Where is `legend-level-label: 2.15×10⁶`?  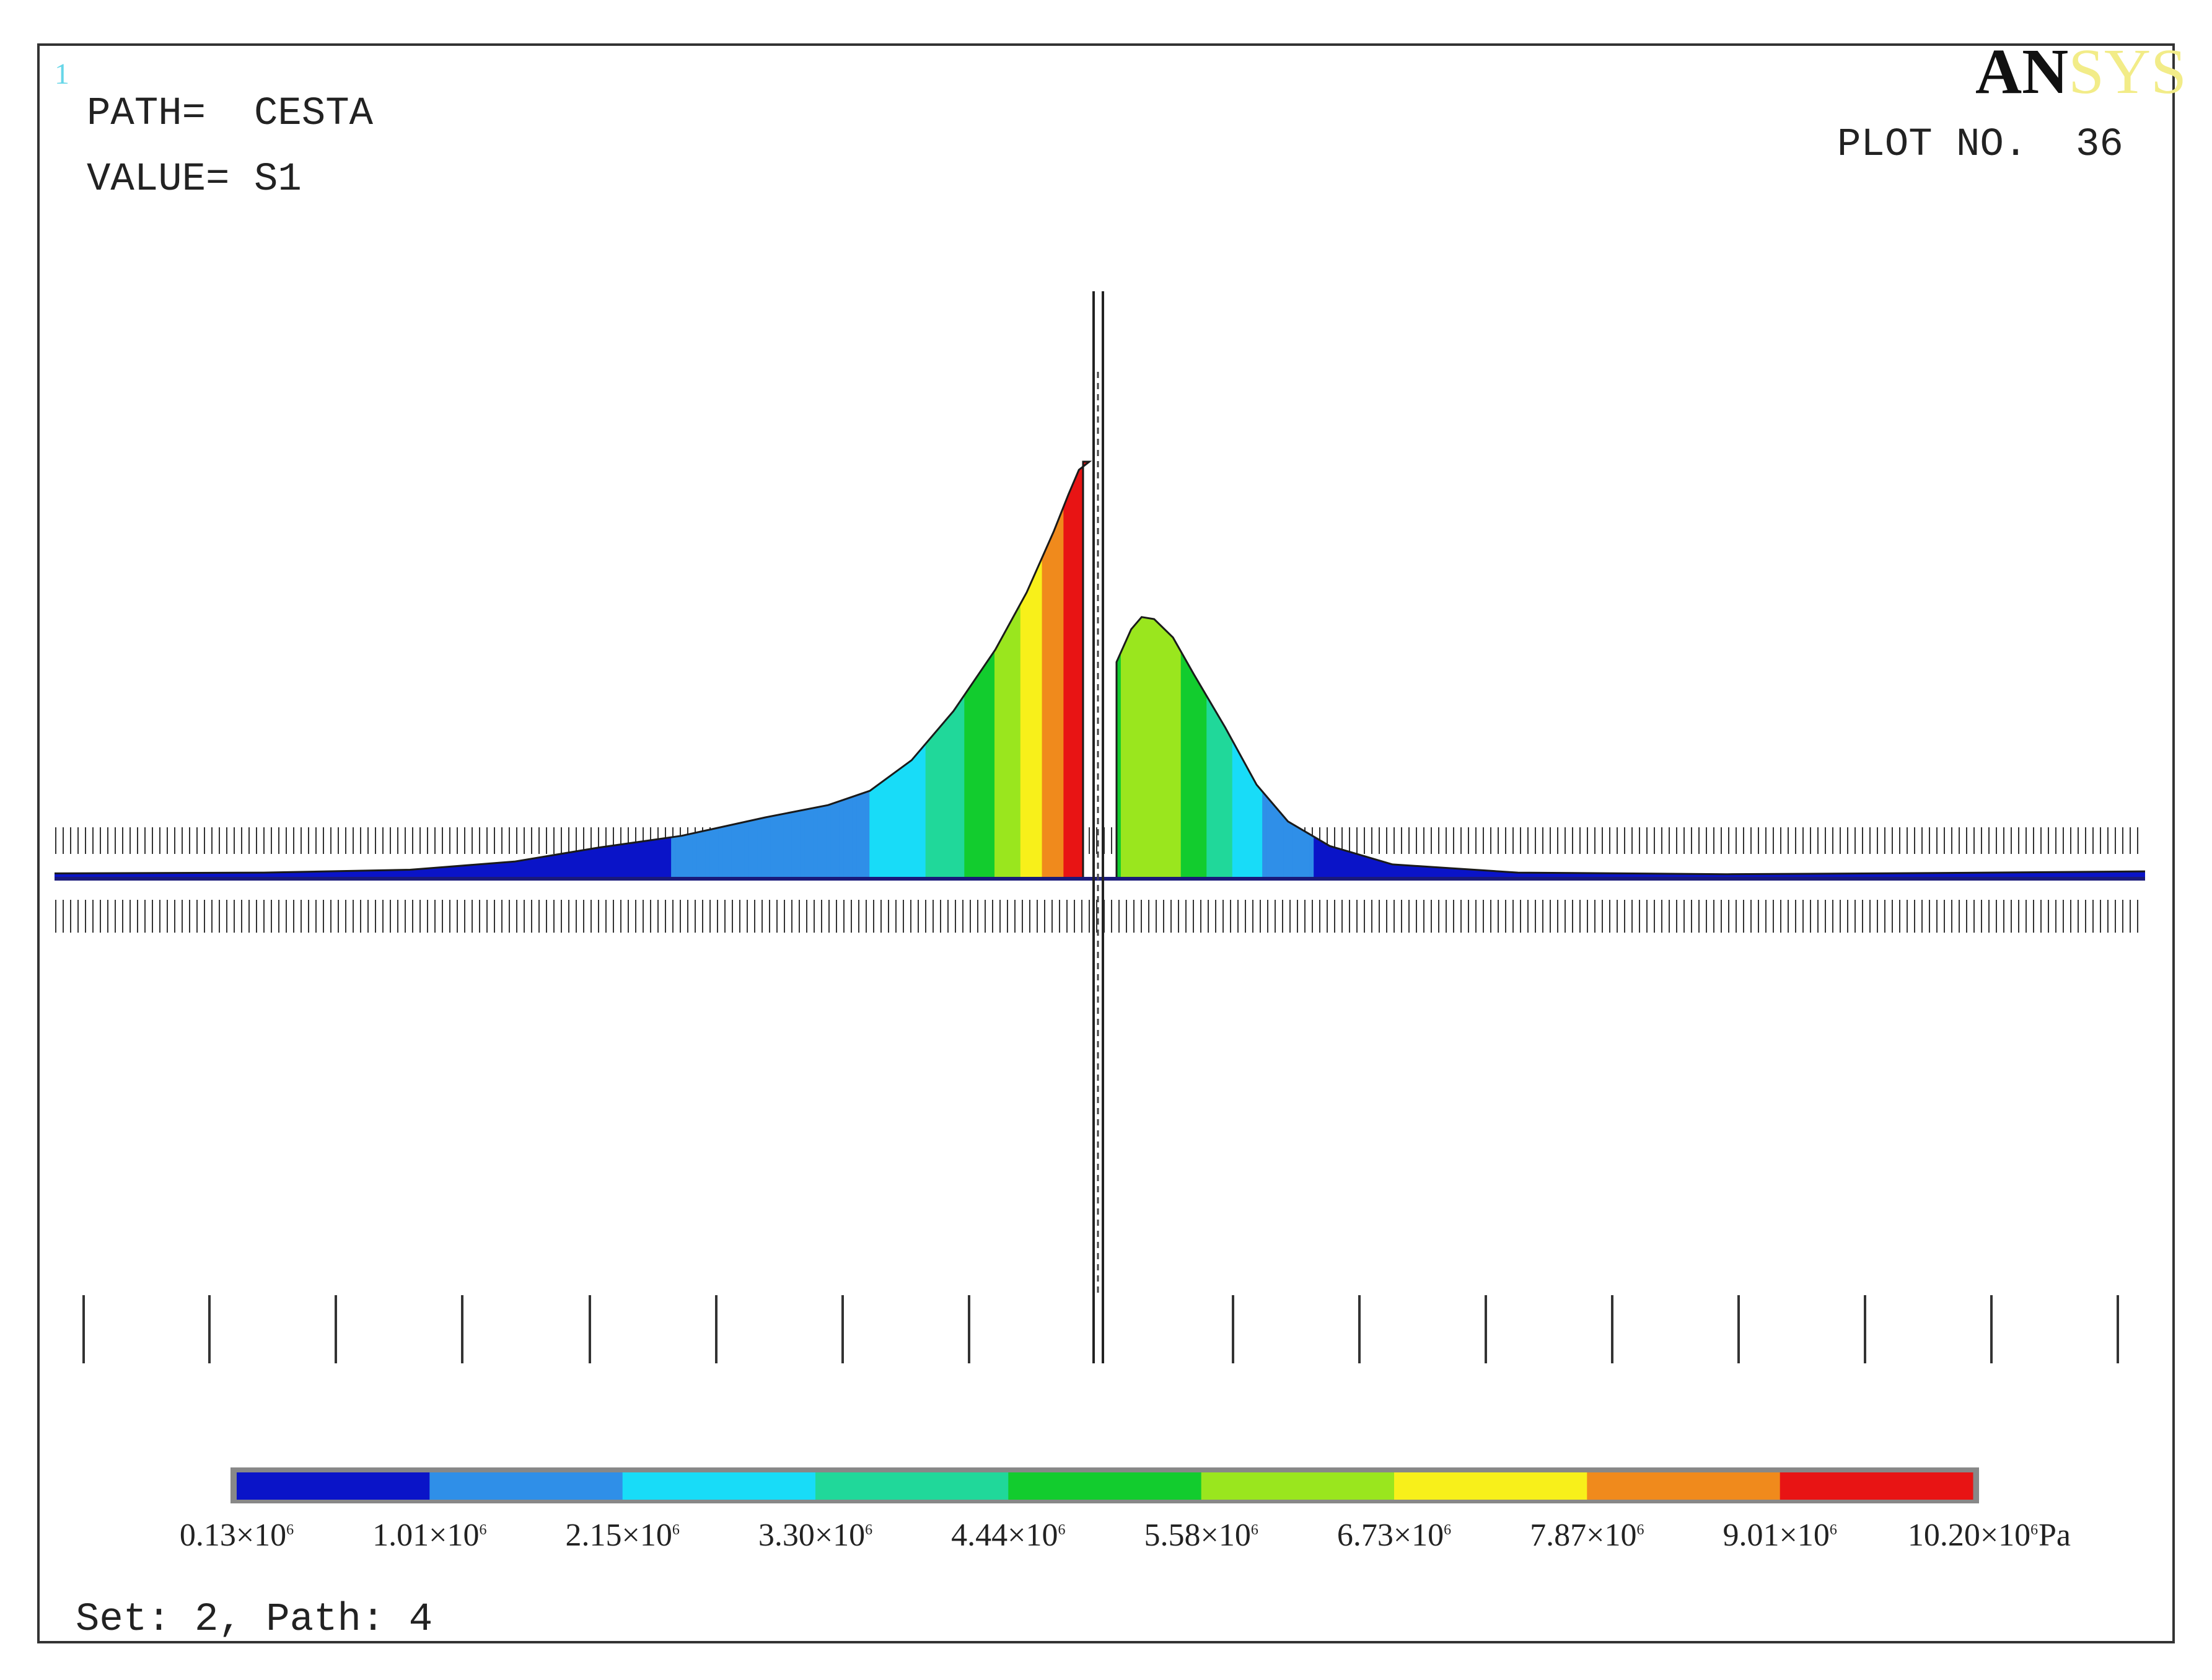
legend-level-label: 2.15×10⁶ is located at coordinates (623, 1535).